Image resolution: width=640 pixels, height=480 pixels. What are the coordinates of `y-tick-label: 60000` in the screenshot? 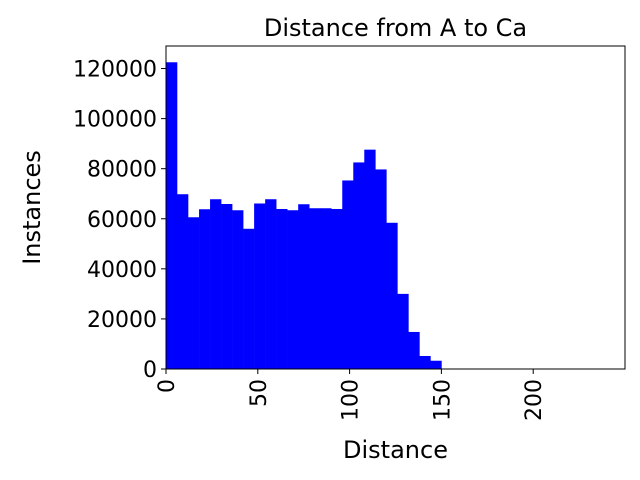 It's located at (122, 220).